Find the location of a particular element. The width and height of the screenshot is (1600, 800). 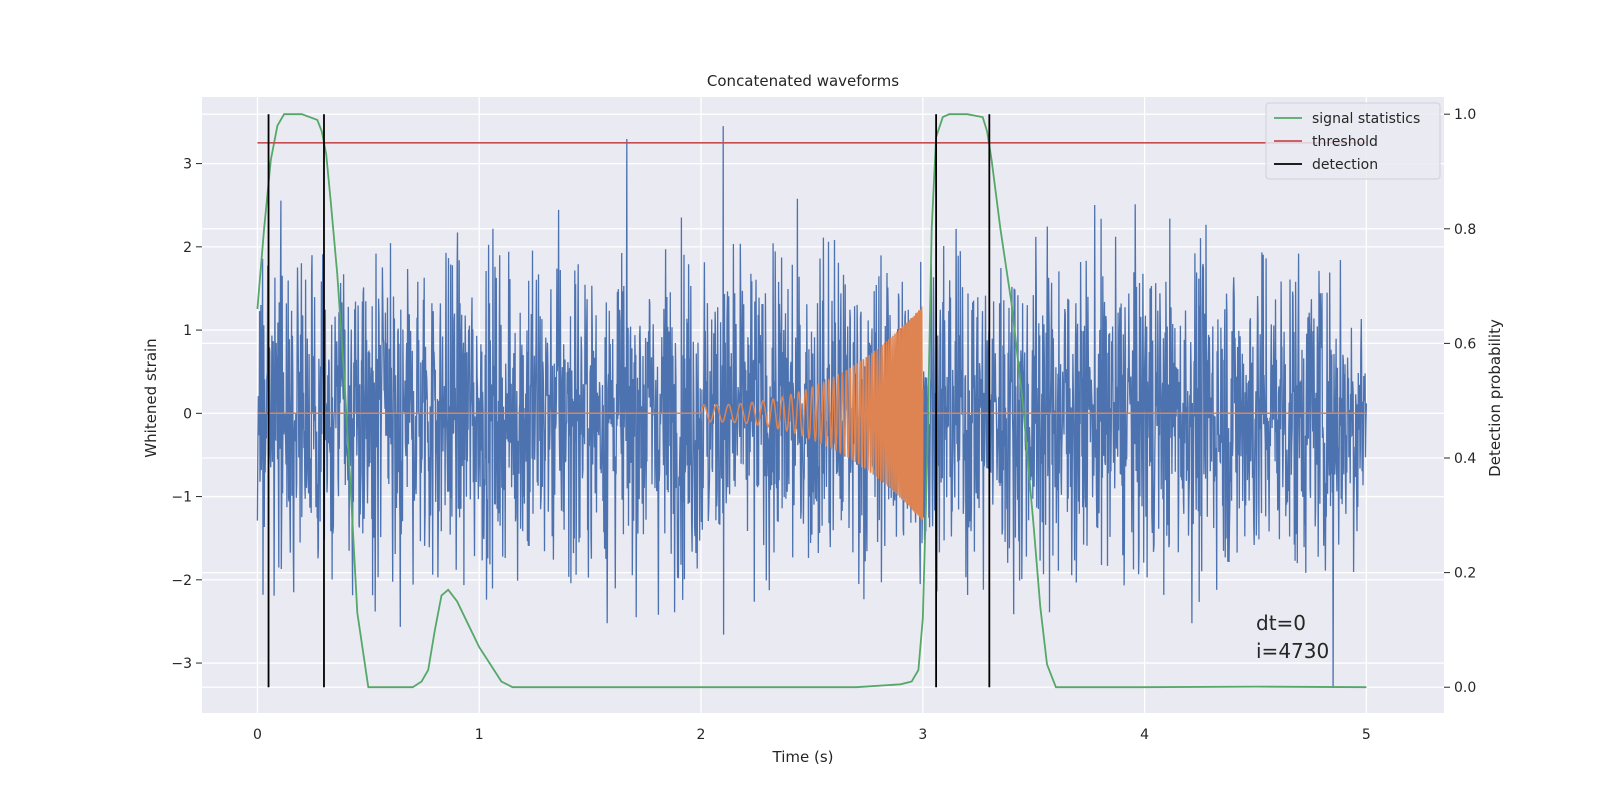

y-tick-label-2: −1 is located at coordinates (181, 498).